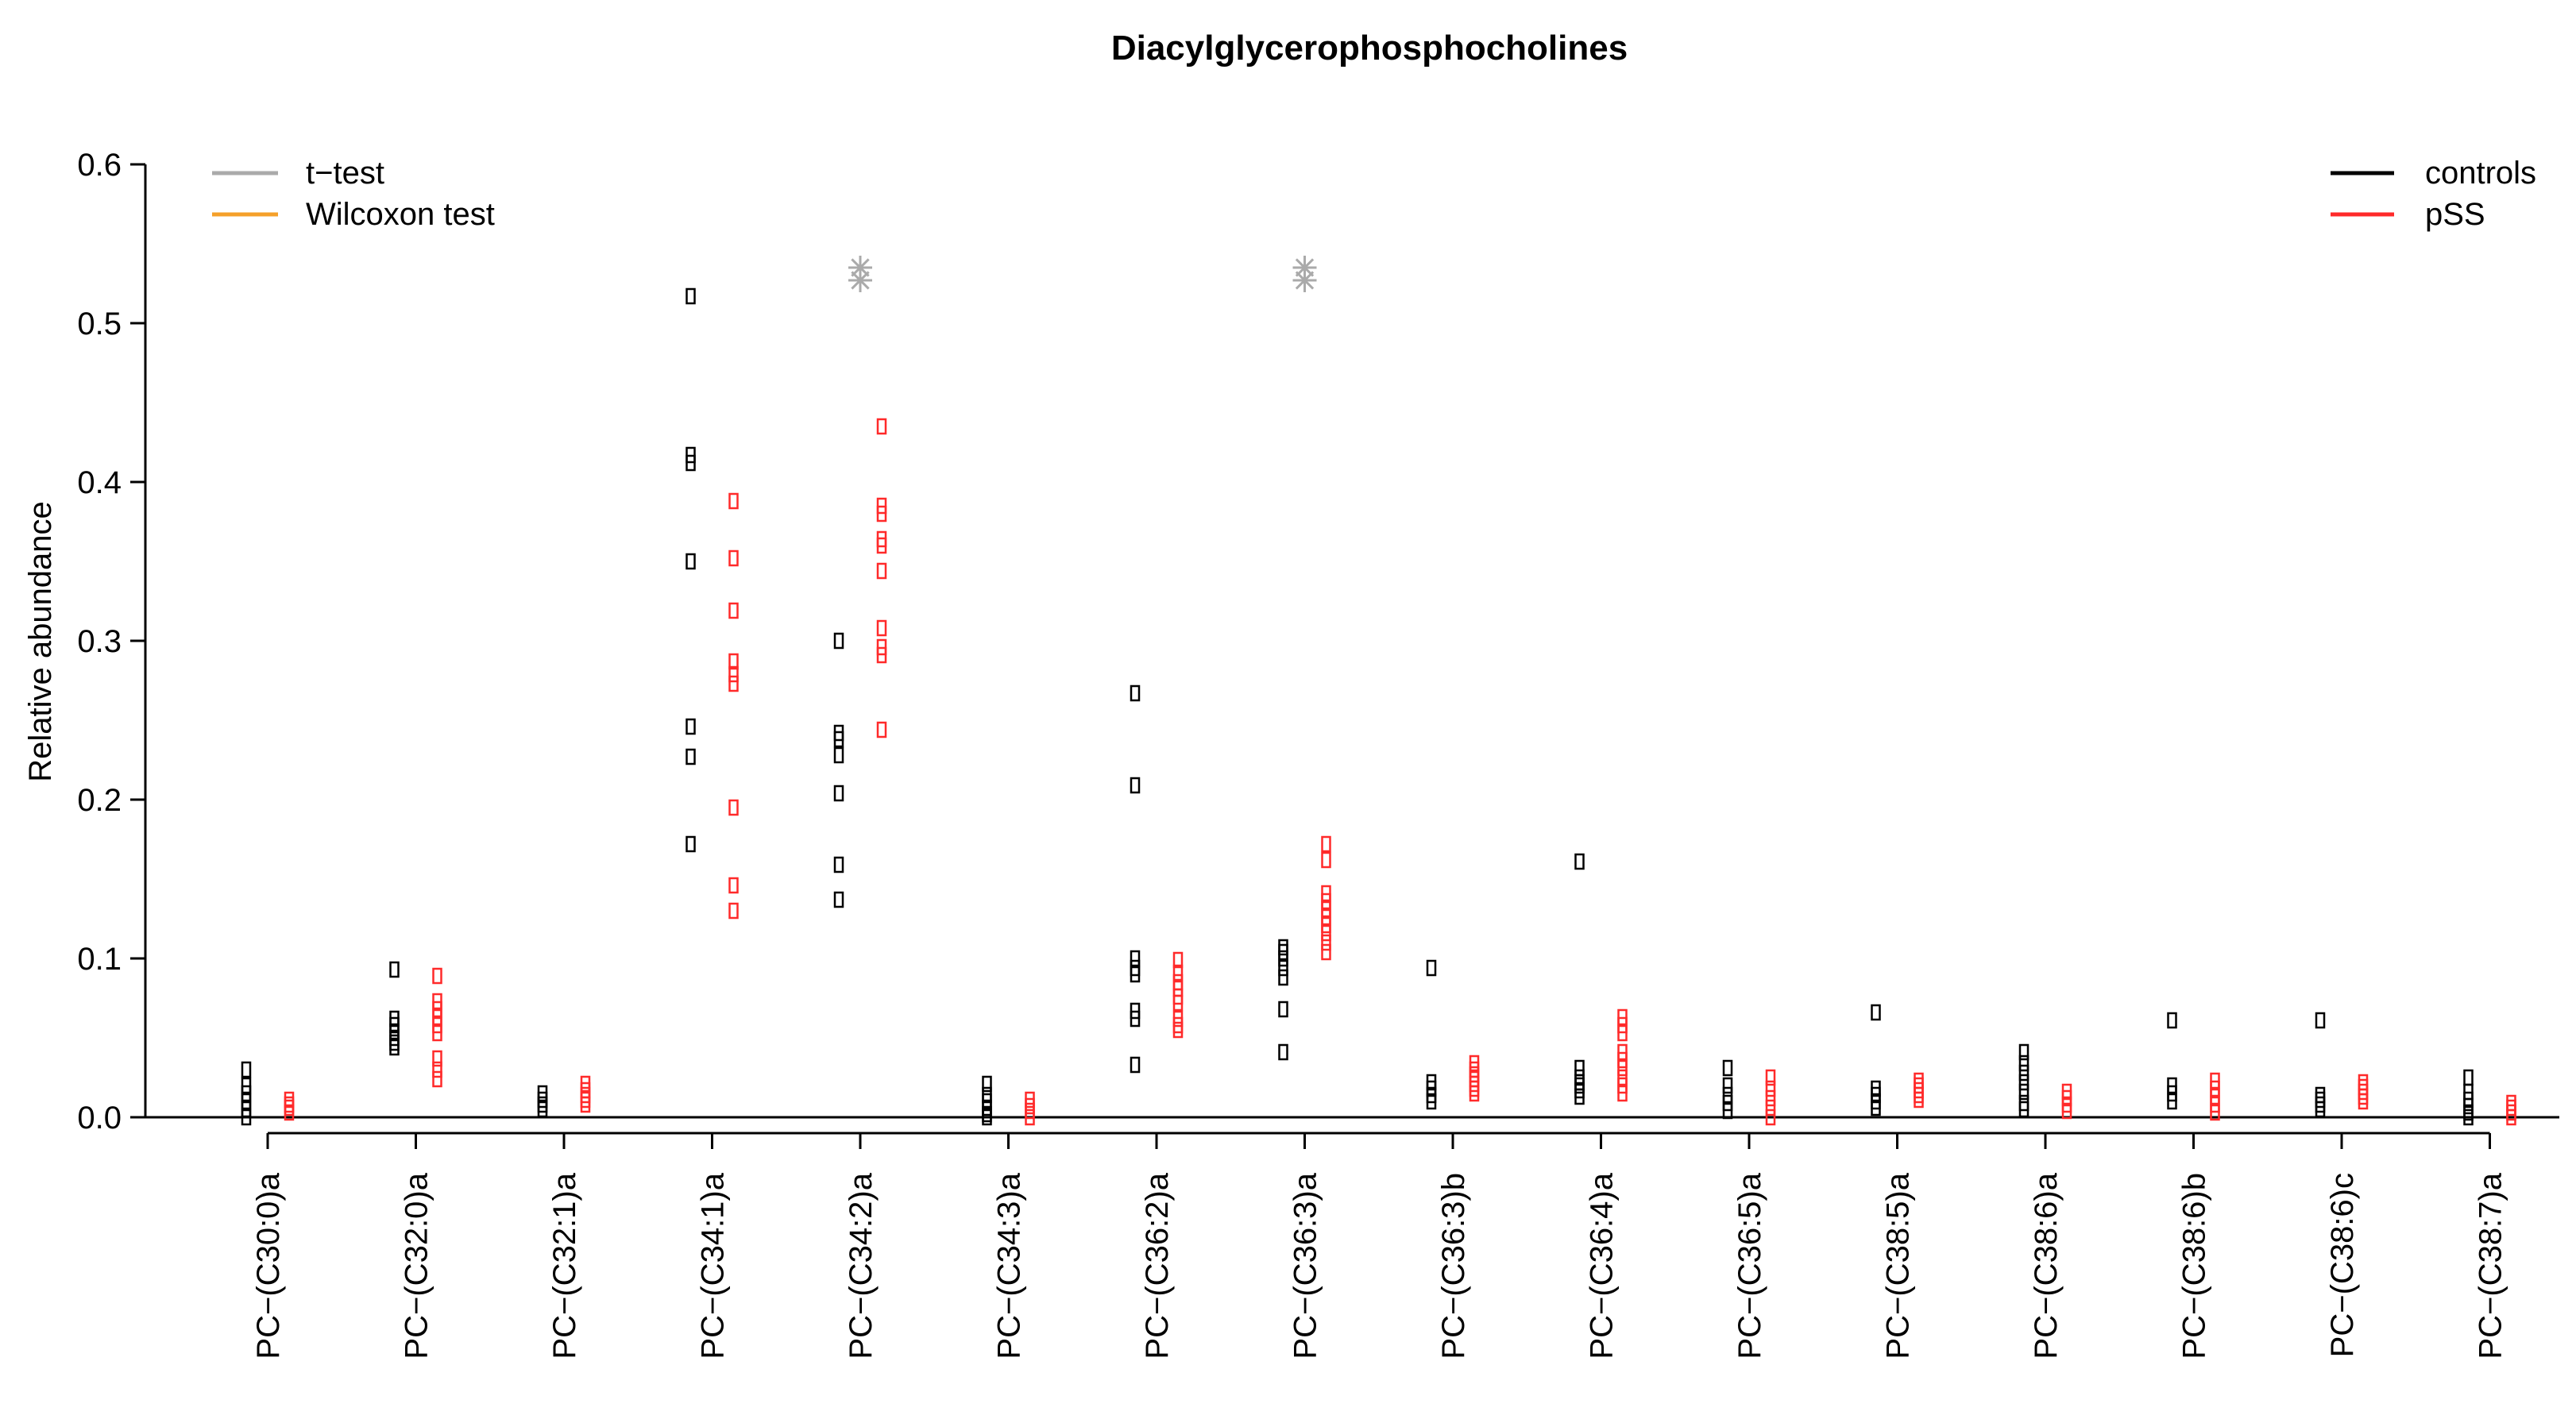 This screenshot has height=1419, width=2576. I want to click on x-tick-label: PC−(C38:6)c, so click(2342, 1265).